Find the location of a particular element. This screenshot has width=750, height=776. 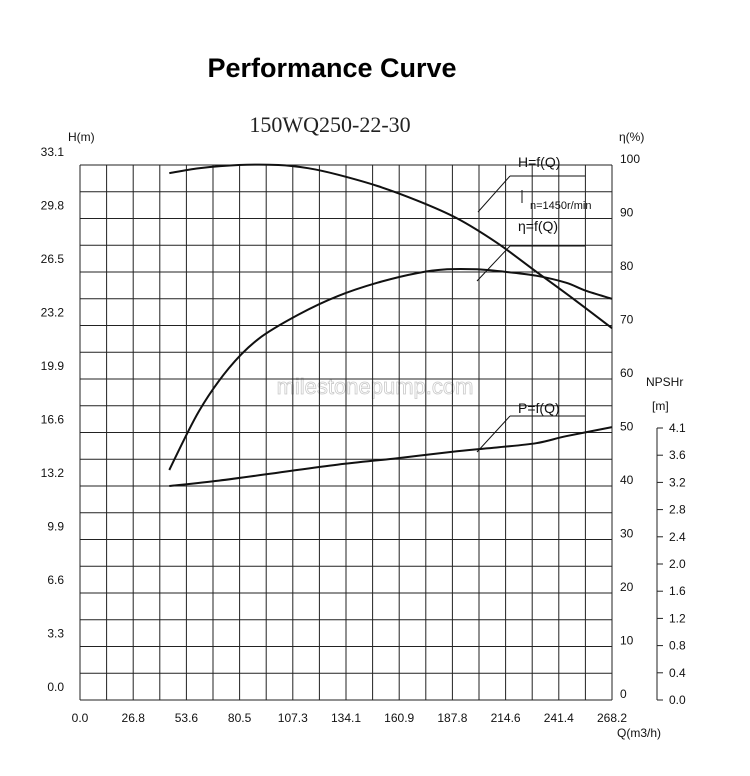

y-left-tick-label: 29.8 is located at coordinates (53, 206).